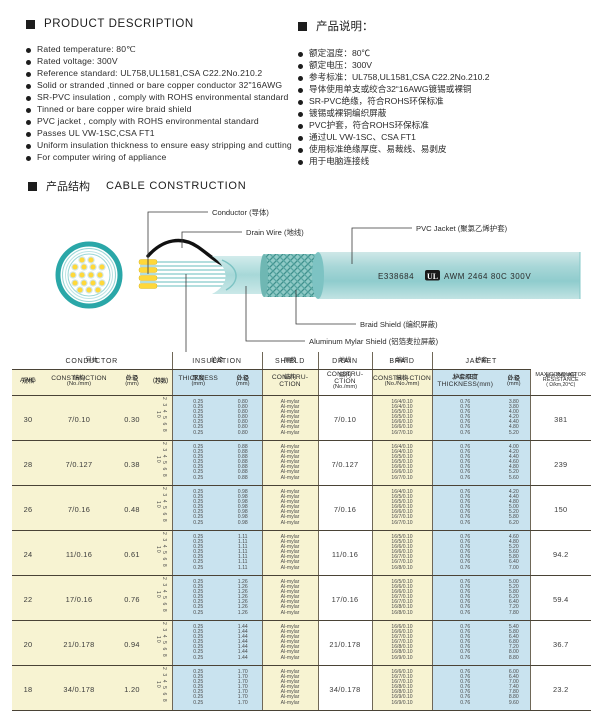 This screenshot has height=714, width=603. Describe the element at coordinates (438, 89) in the screenshot. I see `list-item: 导体使用单支或绞合32“16AWG镀锡或裸铜` at that location.